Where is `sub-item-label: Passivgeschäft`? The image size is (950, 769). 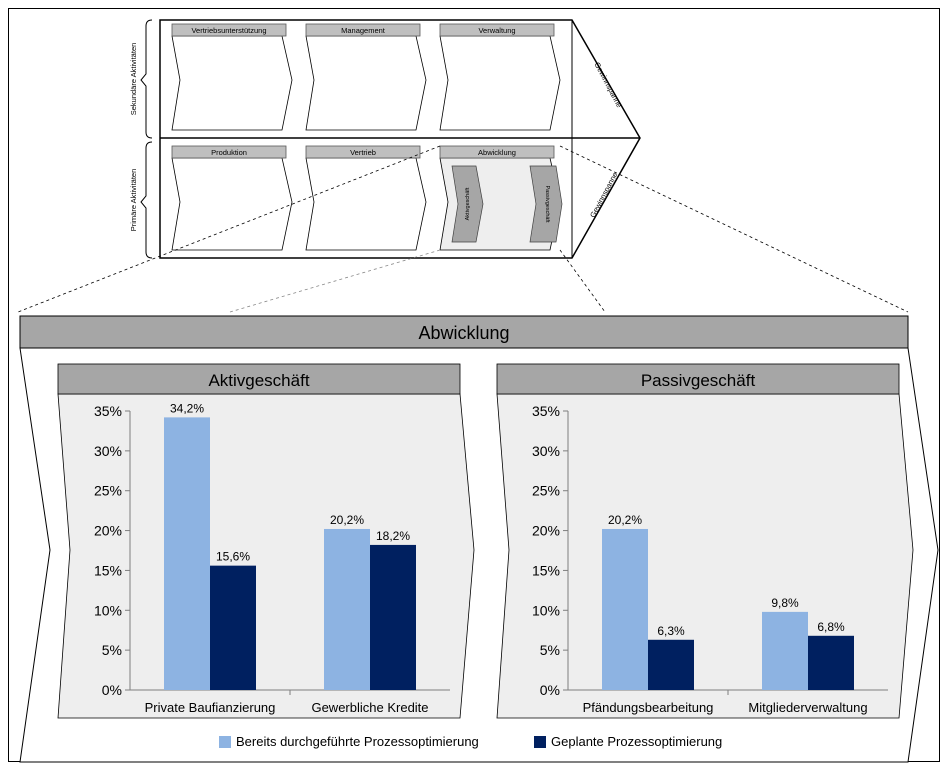 sub-item-label: Passivgeschäft is located at coordinates (547, 204).